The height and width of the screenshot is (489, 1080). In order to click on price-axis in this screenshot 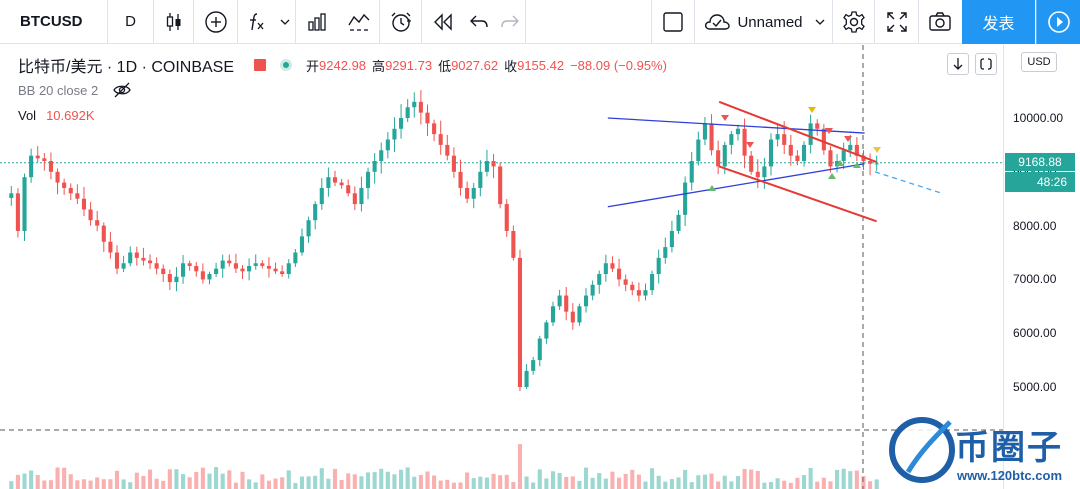, I will do `click(1041, 267)`.